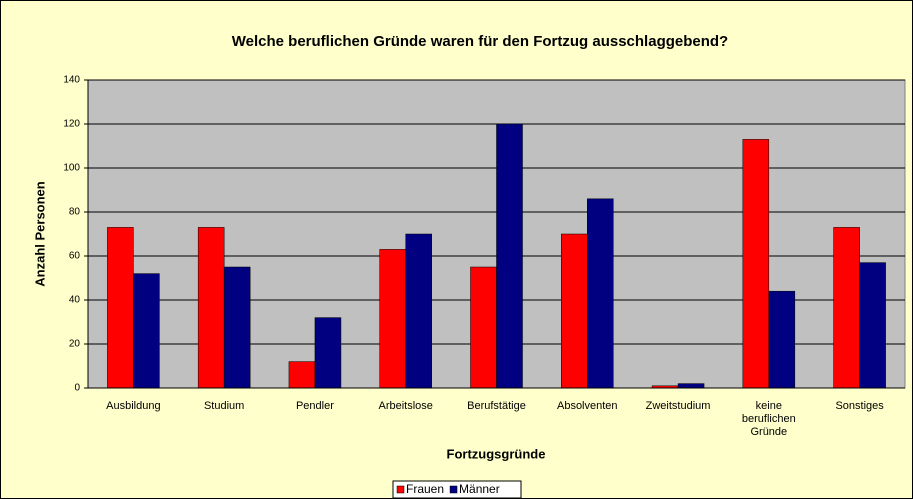 This screenshot has width=913, height=499. Describe the element at coordinates (75, 212) in the screenshot. I see `y-tick-label: 80` at that location.